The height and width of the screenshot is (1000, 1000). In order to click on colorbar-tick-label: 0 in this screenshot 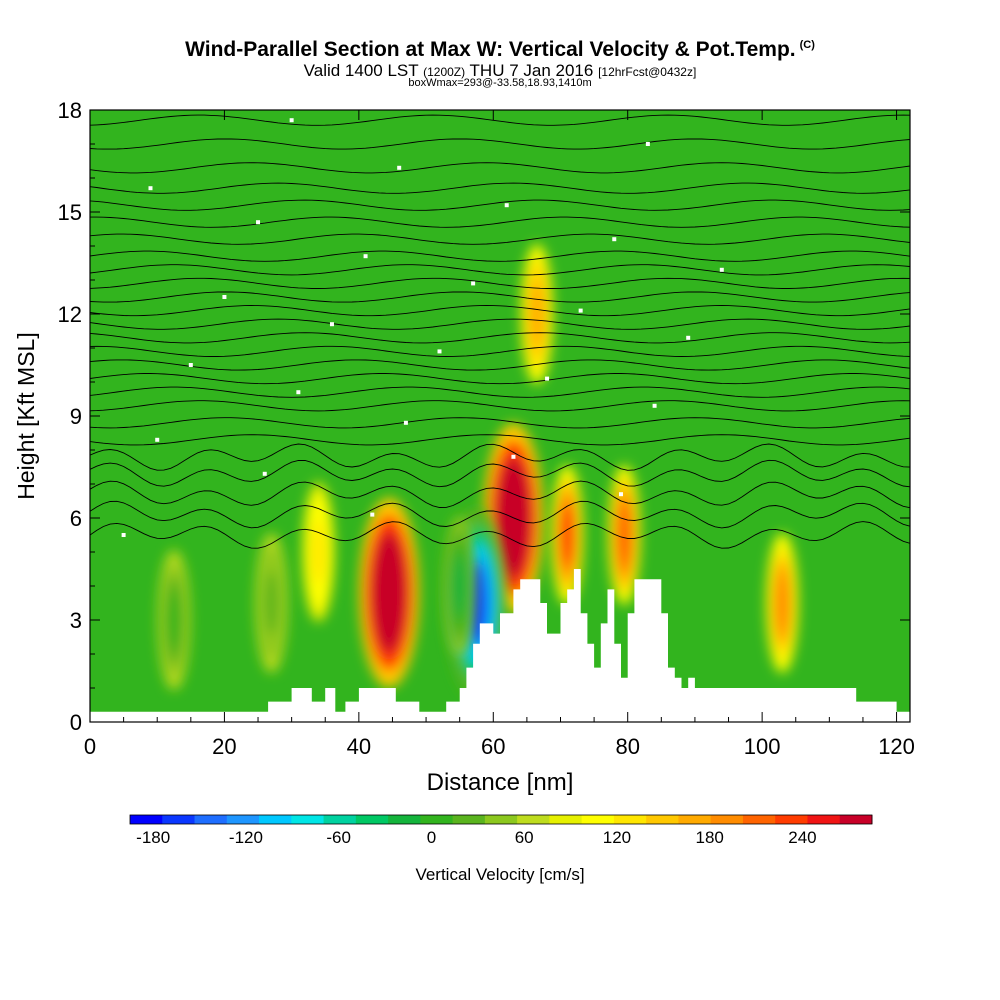, I will do `click(431, 837)`.